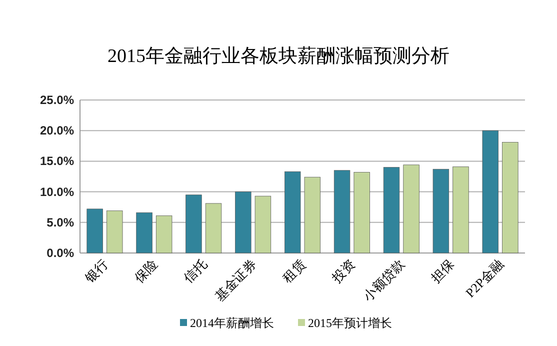  I want to click on y-tick-label: 15.0%, so click(57, 161).